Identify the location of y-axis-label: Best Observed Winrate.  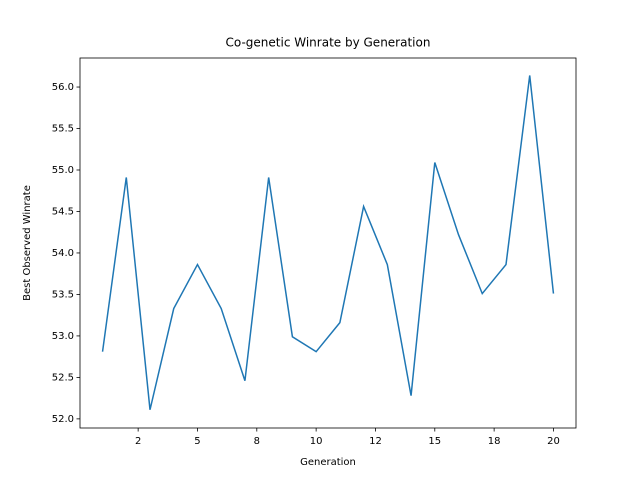
(27, 243).